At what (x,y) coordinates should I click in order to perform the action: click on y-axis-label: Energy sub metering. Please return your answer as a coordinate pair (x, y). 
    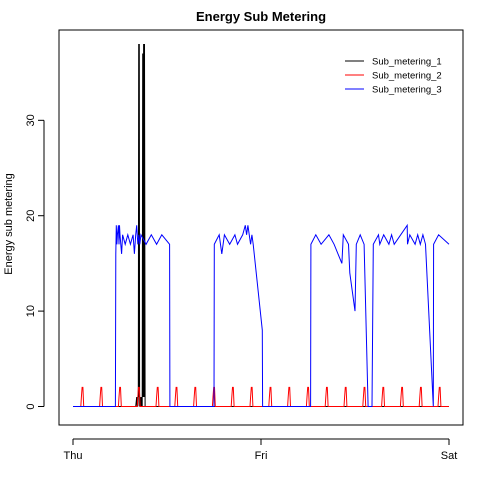
    Looking at the image, I should click on (9, 224).